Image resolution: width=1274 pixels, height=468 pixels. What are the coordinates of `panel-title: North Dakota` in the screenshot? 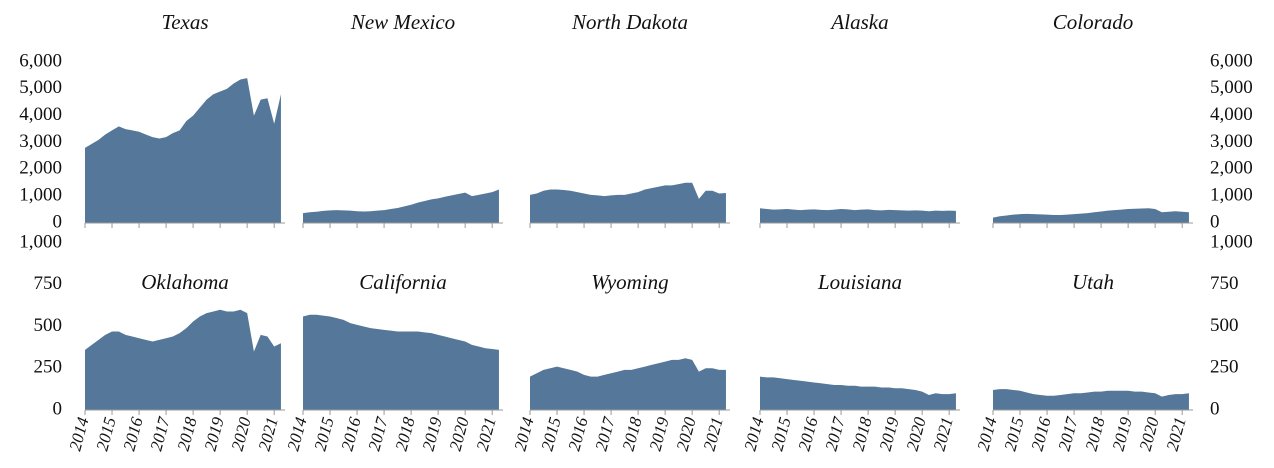 It's located at (629, 22).